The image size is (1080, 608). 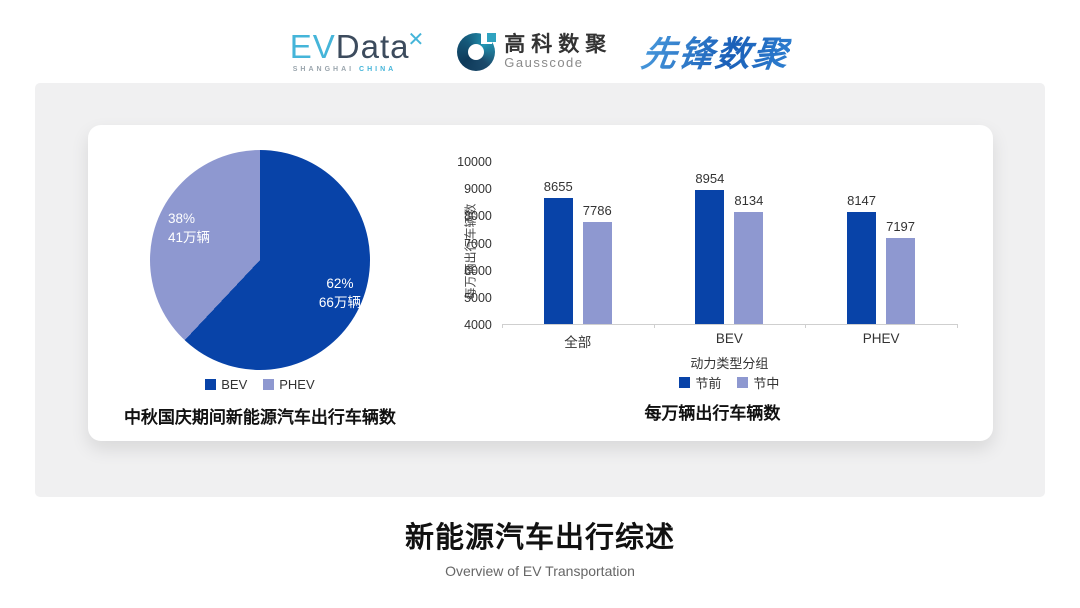 I want to click on bar-group: 8147 7197, so click(x=881, y=243).